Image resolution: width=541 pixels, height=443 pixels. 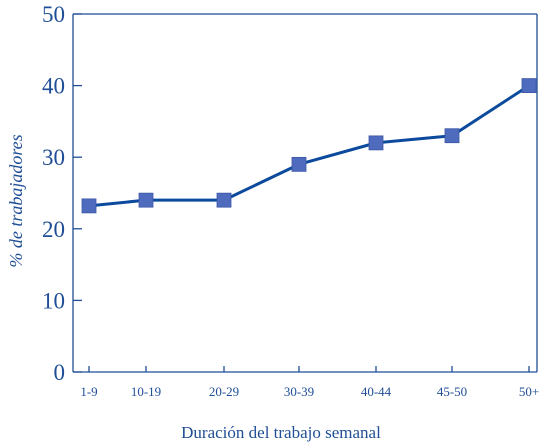 I want to click on x-tick-label: 45-50, so click(x=452, y=391).